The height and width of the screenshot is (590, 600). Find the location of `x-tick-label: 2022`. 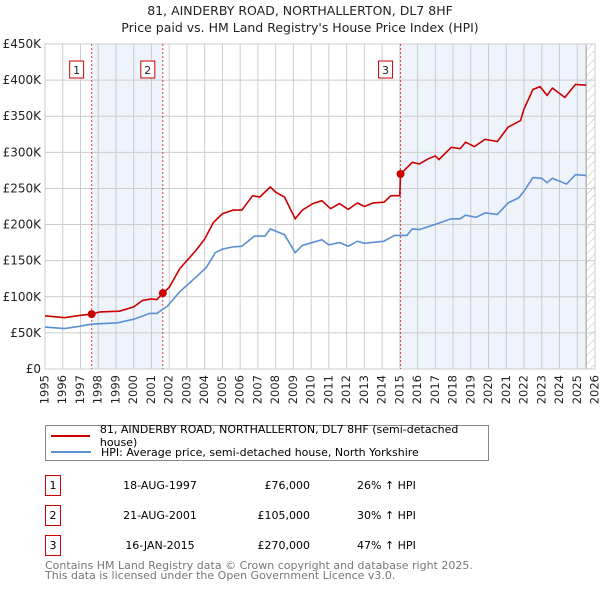

x-tick-label: 2022 is located at coordinates (524, 389).